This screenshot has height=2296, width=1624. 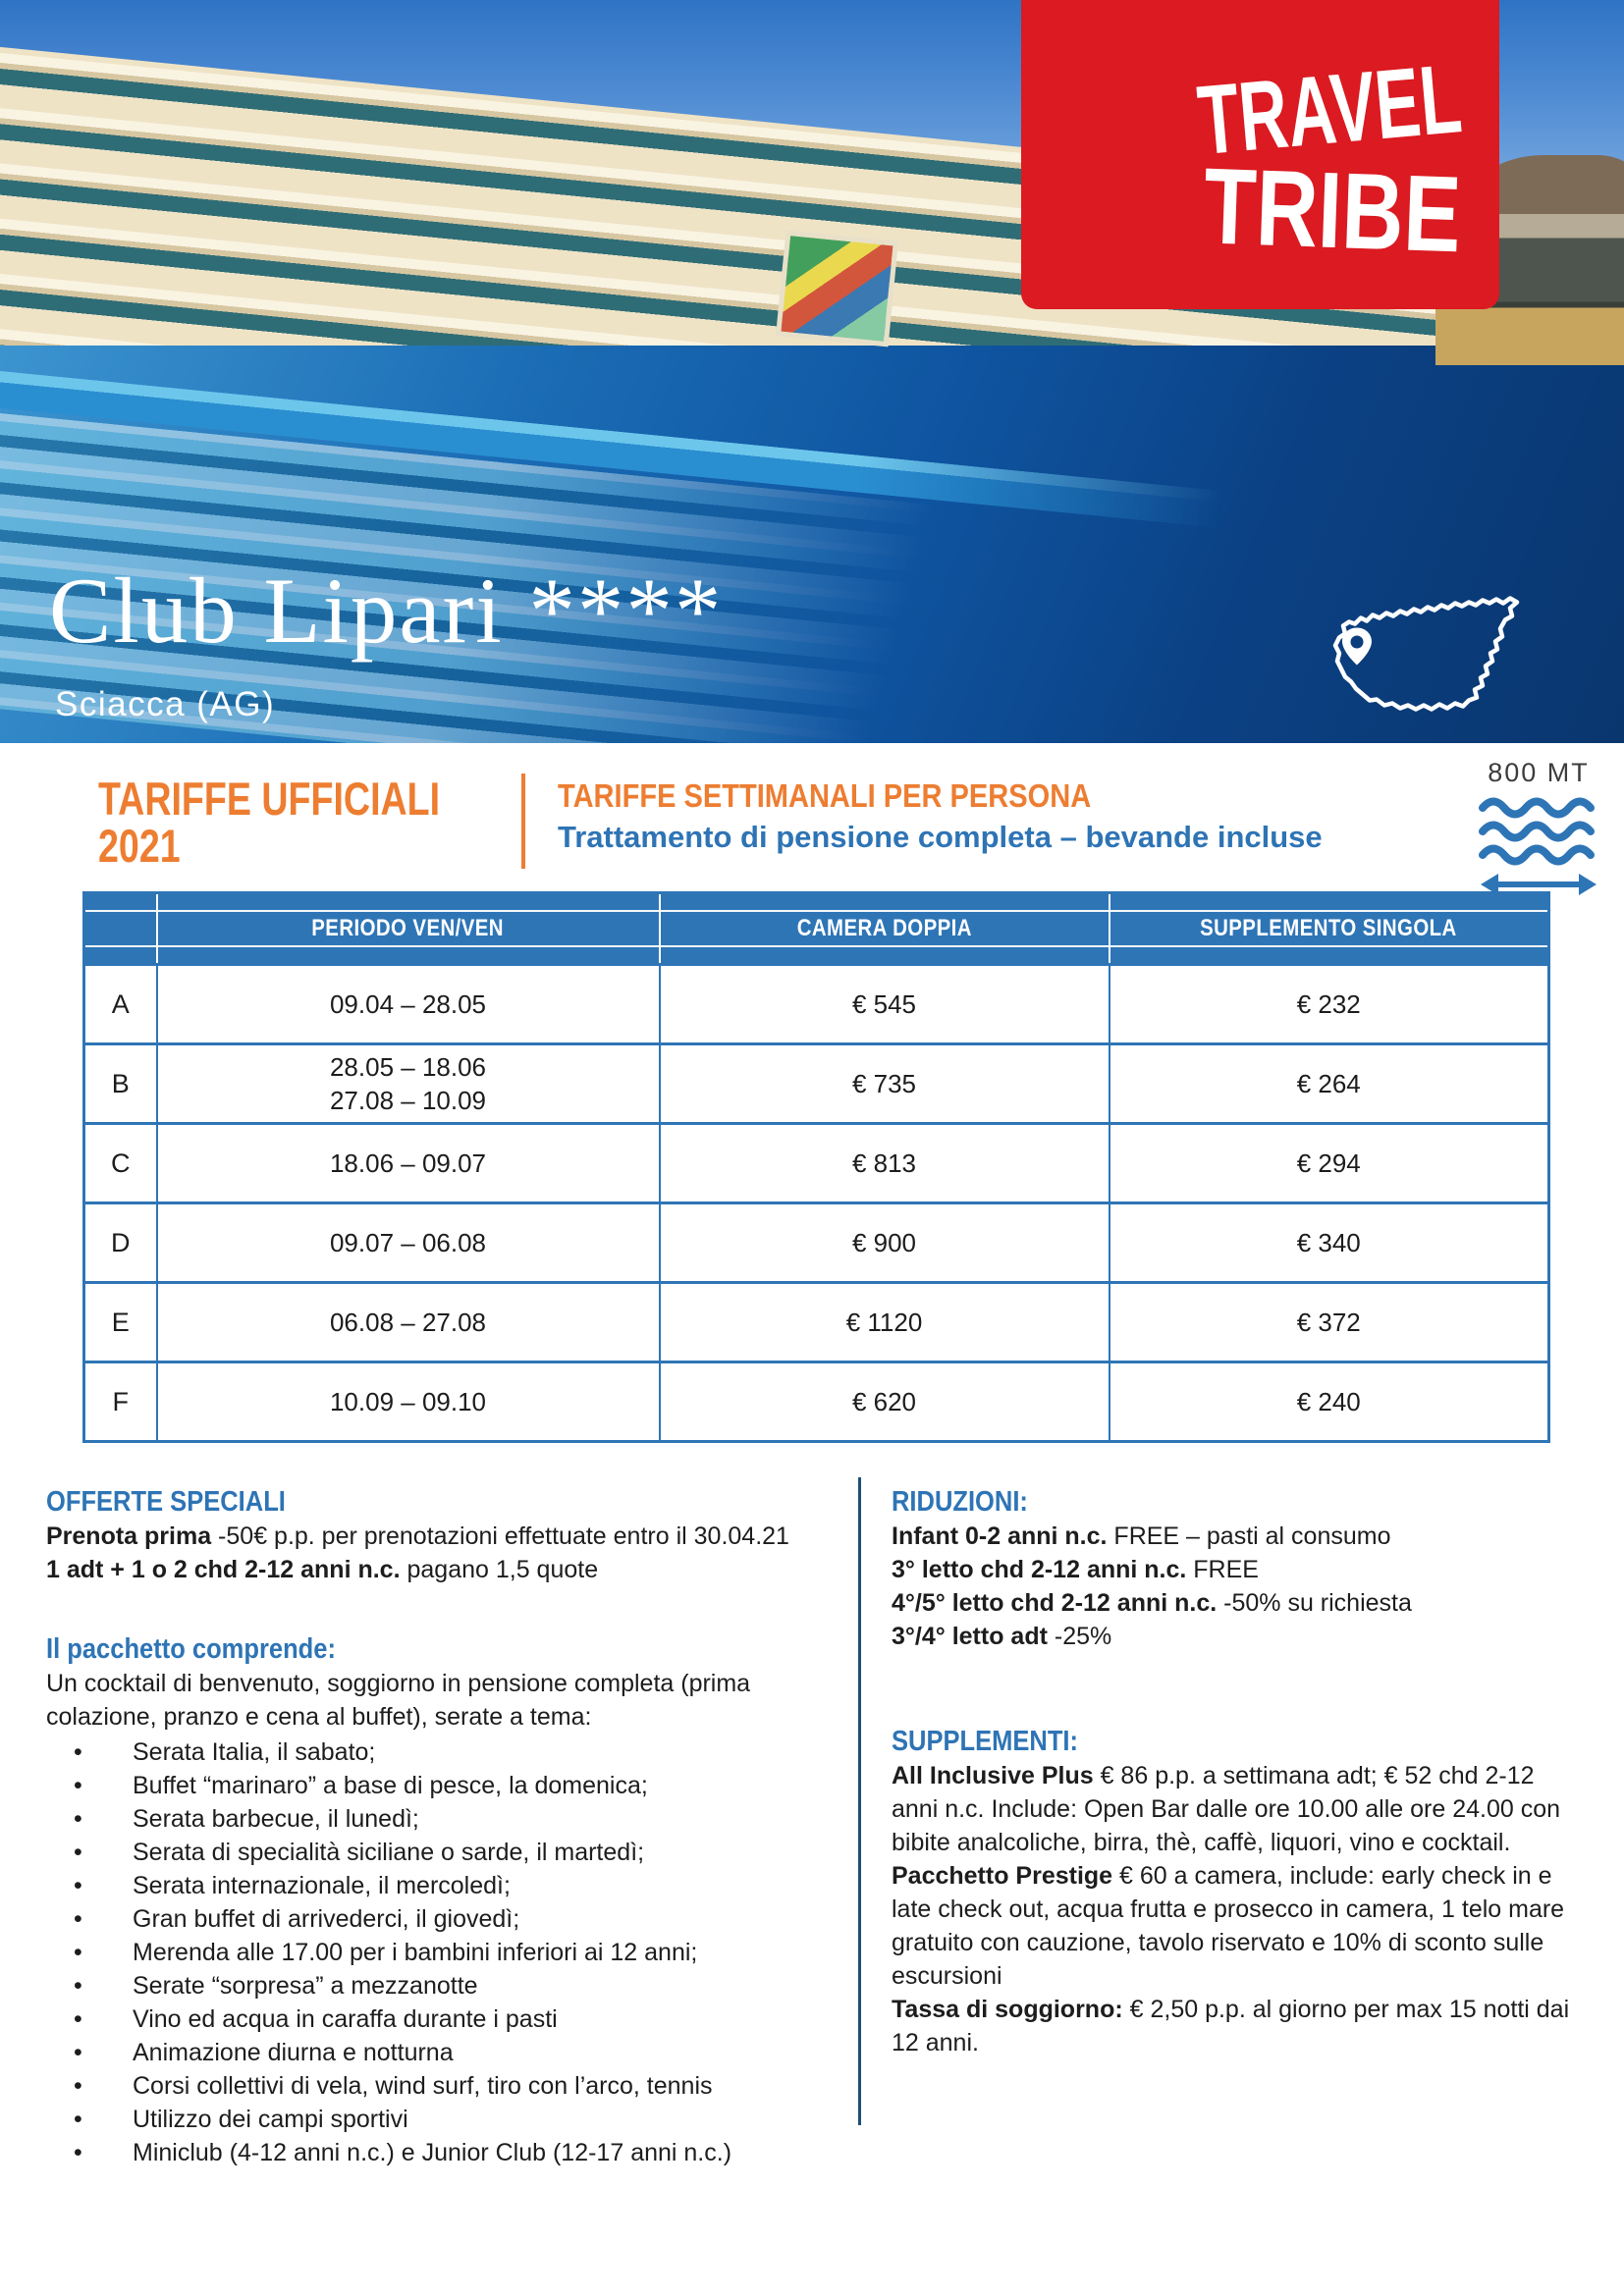 What do you see at coordinates (407, 928) in the screenshot?
I see `col-header-period: PERIODO VEN/VEN` at bounding box center [407, 928].